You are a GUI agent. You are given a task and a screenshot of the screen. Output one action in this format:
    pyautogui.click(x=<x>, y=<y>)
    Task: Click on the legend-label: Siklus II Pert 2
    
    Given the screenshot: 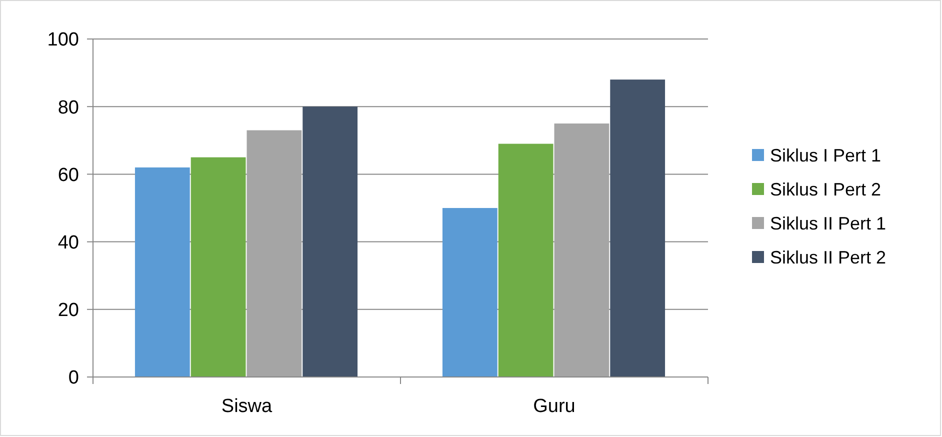 What is the action you would take?
    pyautogui.click(x=828, y=257)
    